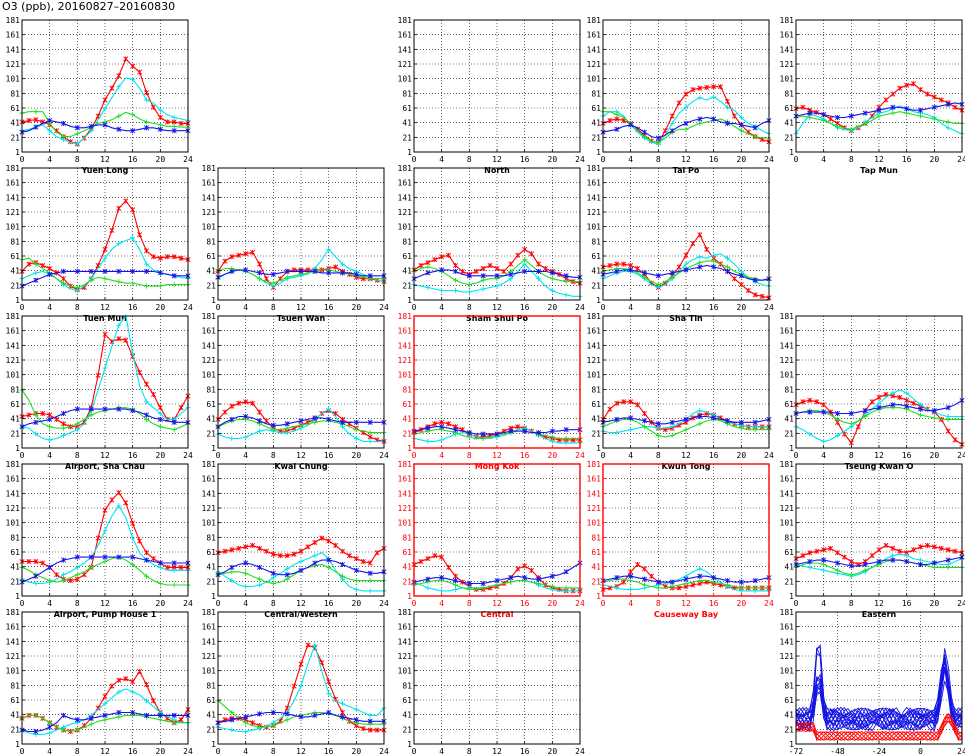  Describe the element at coordinates (596, 108) in the screenshot. I see `y-tick-label: 61` at that location.